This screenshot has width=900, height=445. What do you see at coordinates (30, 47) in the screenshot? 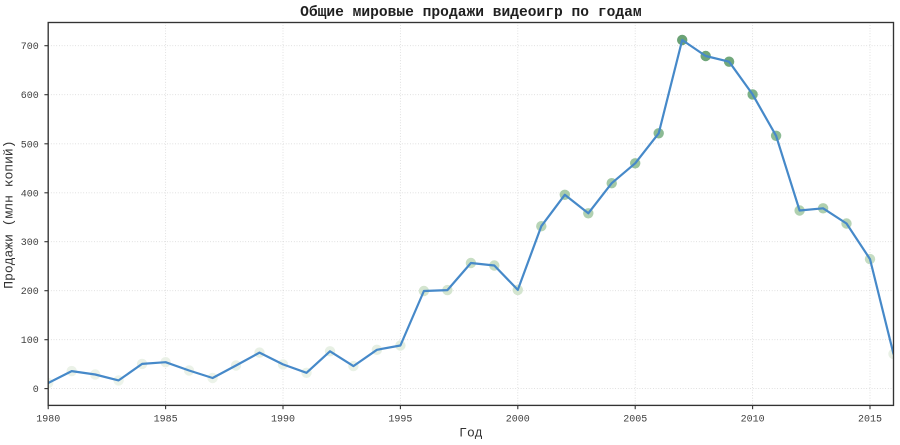
I see `svg-text: 700` at bounding box center [30, 47].